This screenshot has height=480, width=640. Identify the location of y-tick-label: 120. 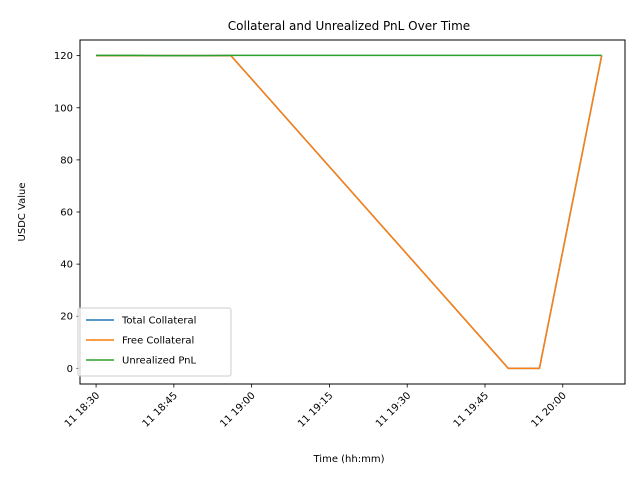
(63, 56).